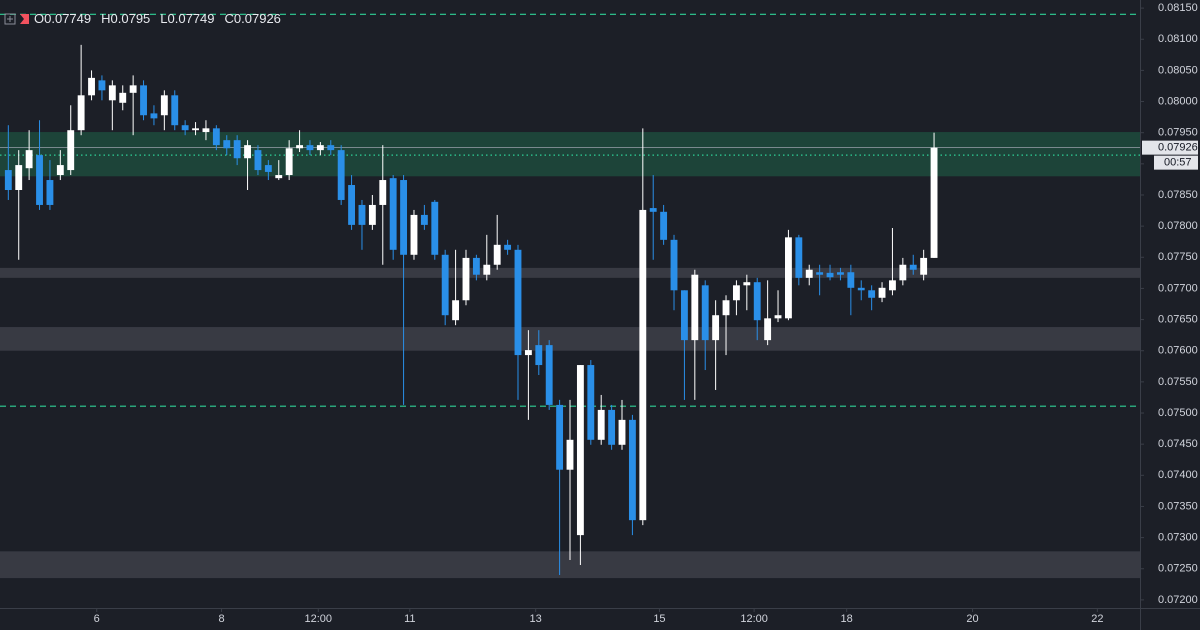 The width and height of the screenshot is (1200, 630). Describe the element at coordinates (1178, 319) in the screenshot. I see `y-tick-label: 0.07650` at that location.